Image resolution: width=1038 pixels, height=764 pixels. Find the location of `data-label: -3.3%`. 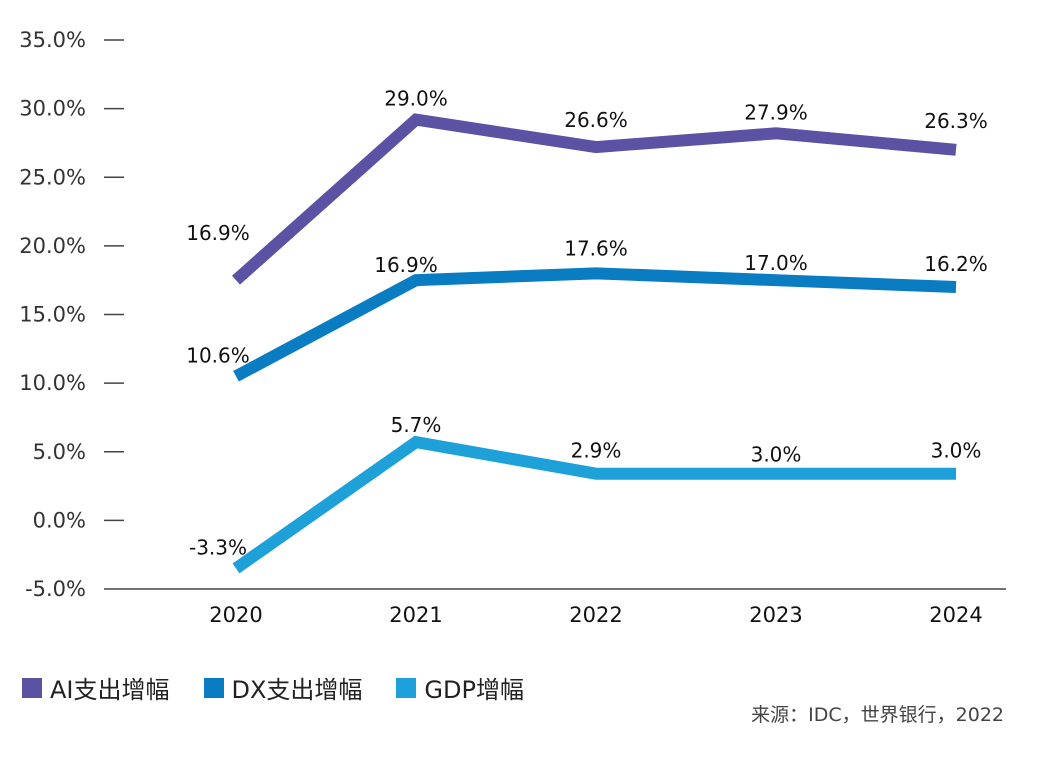

data-label: -3.3% is located at coordinates (218, 547).